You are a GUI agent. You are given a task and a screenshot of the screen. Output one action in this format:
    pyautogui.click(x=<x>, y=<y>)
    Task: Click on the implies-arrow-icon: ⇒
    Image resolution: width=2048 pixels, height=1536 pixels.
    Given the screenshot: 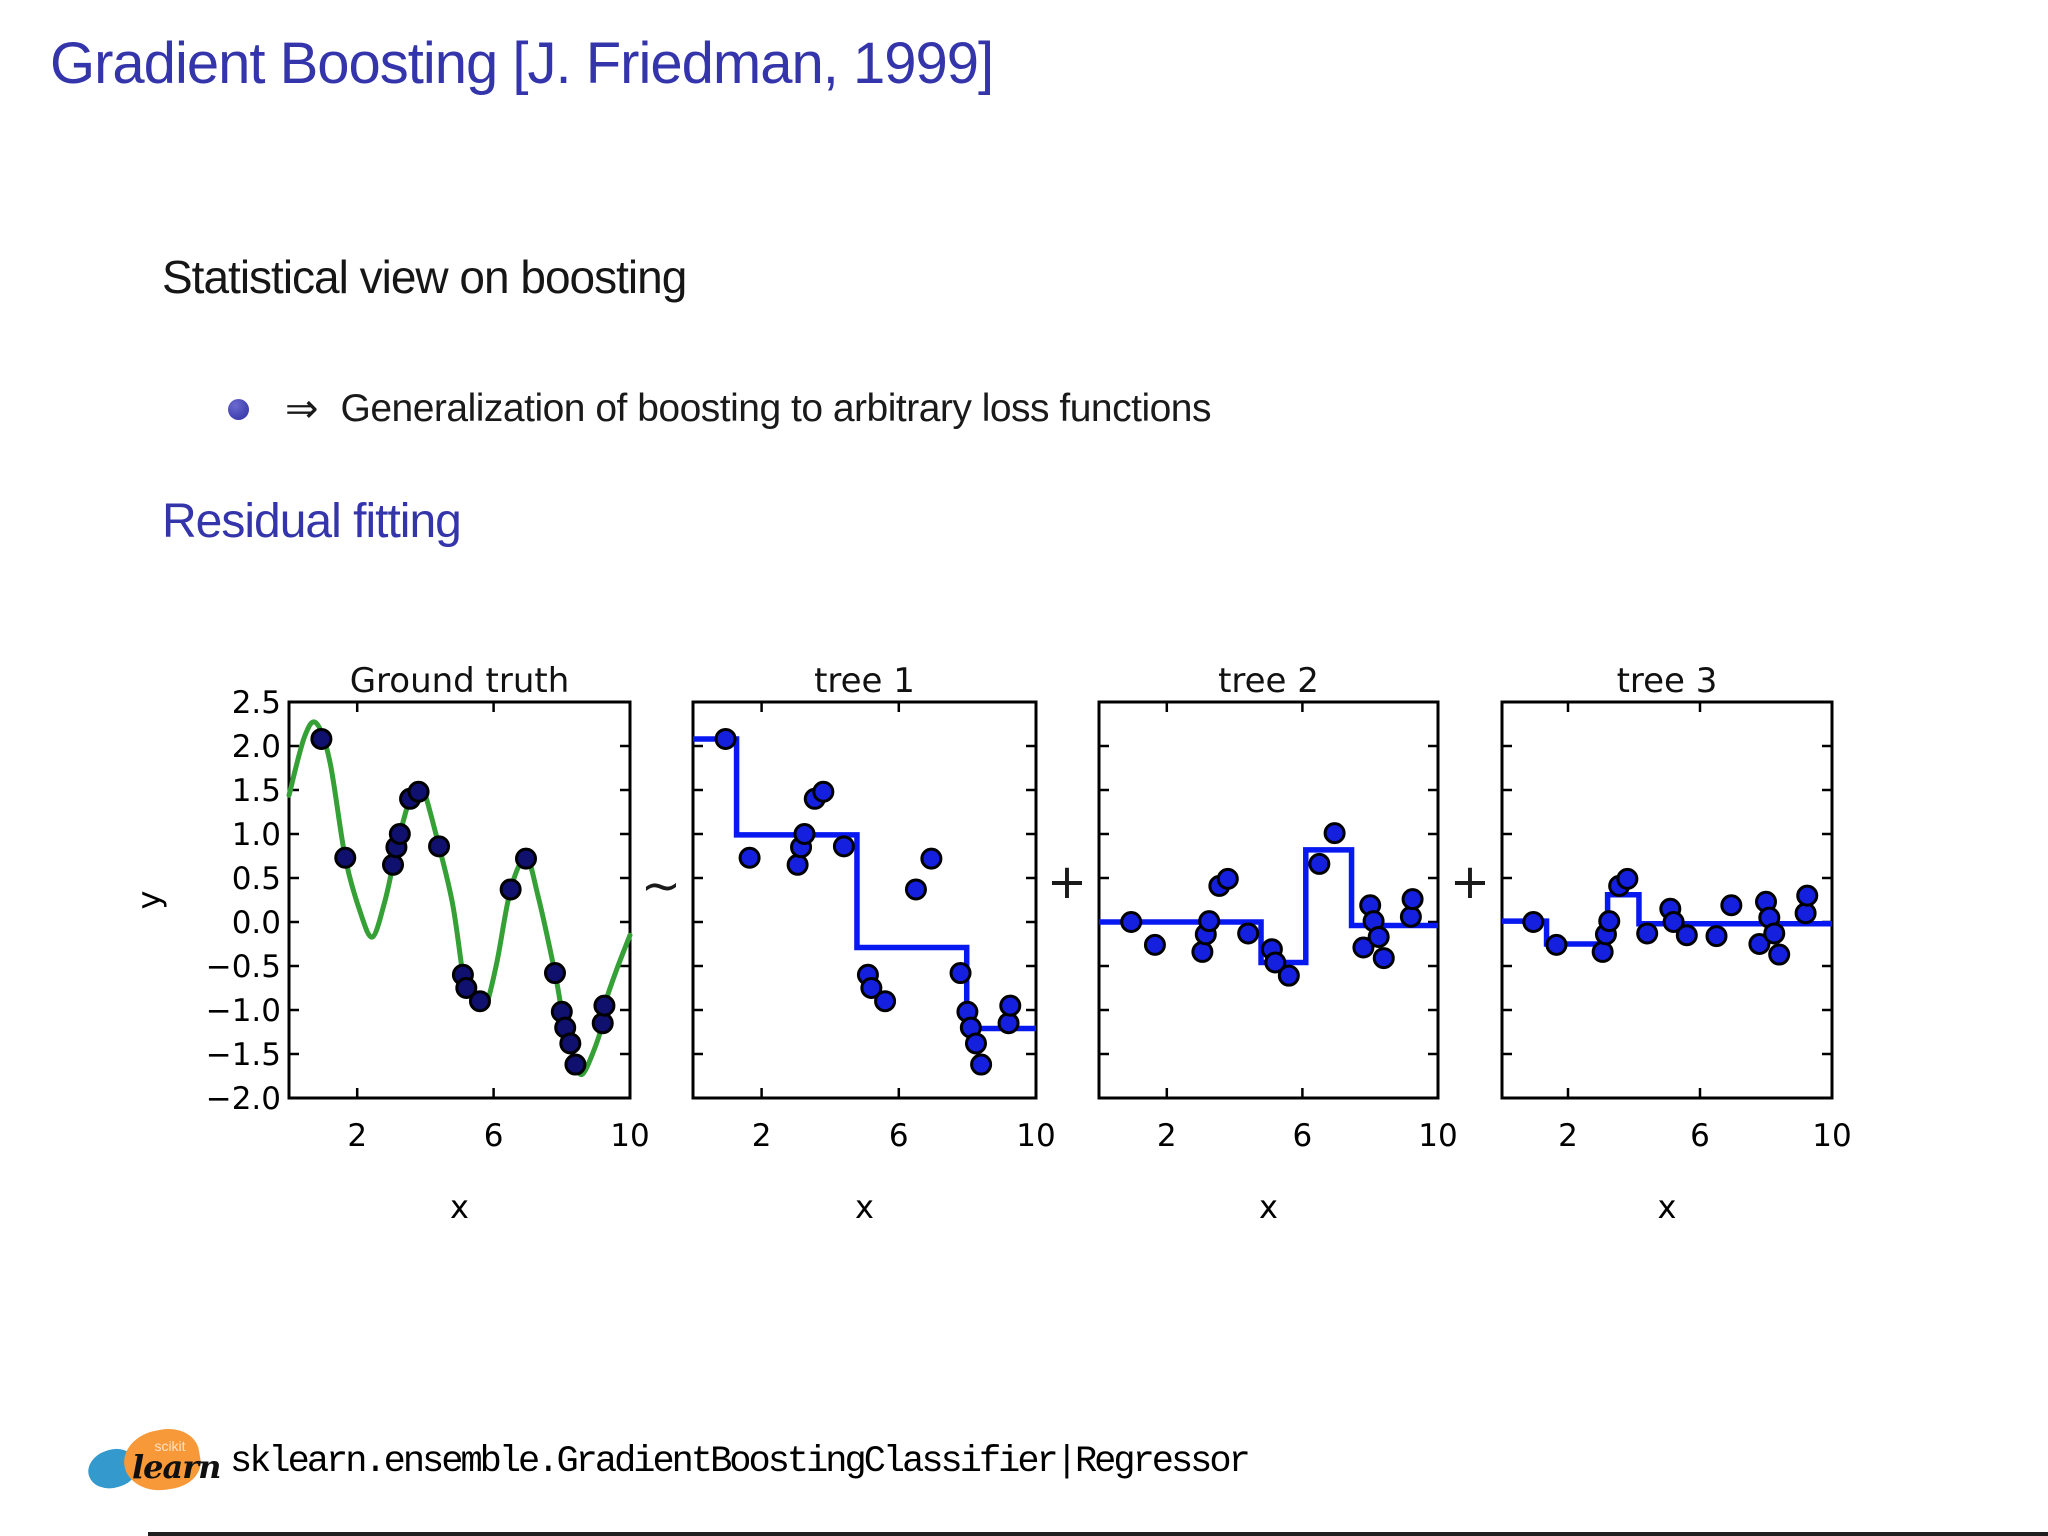 What is the action you would take?
    pyautogui.click(x=302, y=409)
    